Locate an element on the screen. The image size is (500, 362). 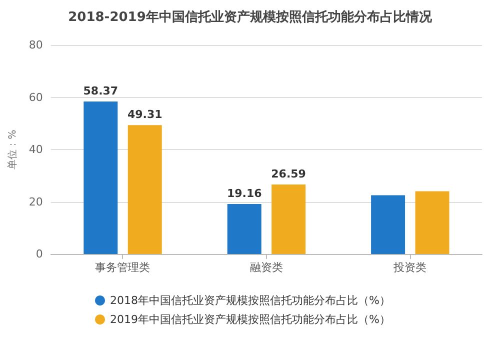
x-tick-label: 融资类 is located at coordinates (266, 267).